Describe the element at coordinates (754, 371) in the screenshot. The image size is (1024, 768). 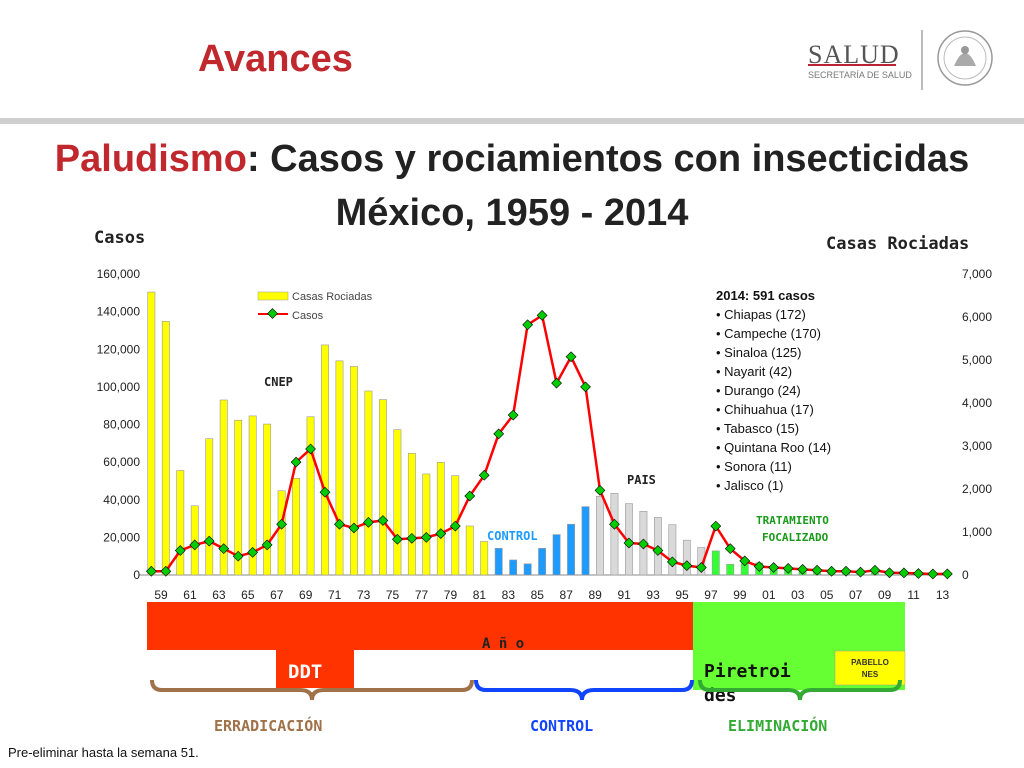
I see `infobox-item: • Nayarit (42)` at that location.